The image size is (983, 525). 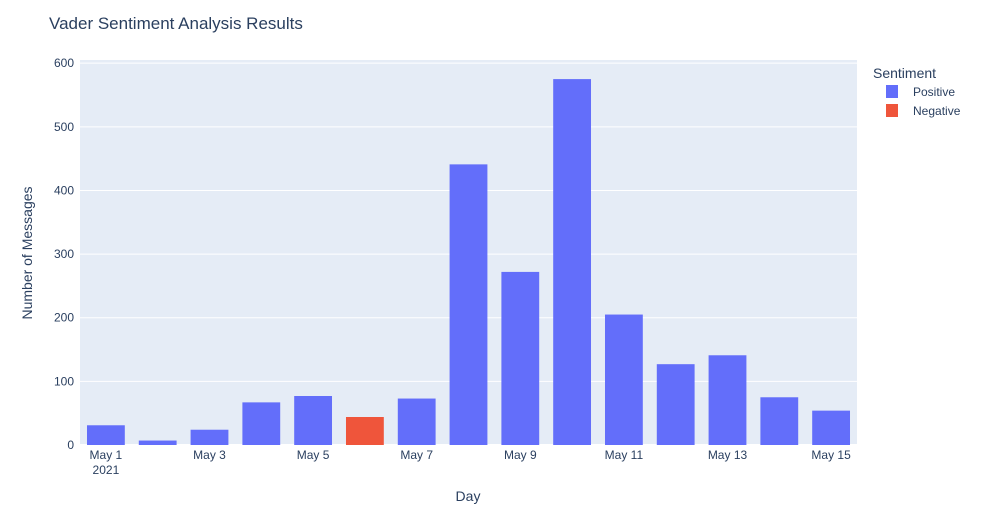 I want to click on x-tick-label: May 7, so click(x=416, y=455).